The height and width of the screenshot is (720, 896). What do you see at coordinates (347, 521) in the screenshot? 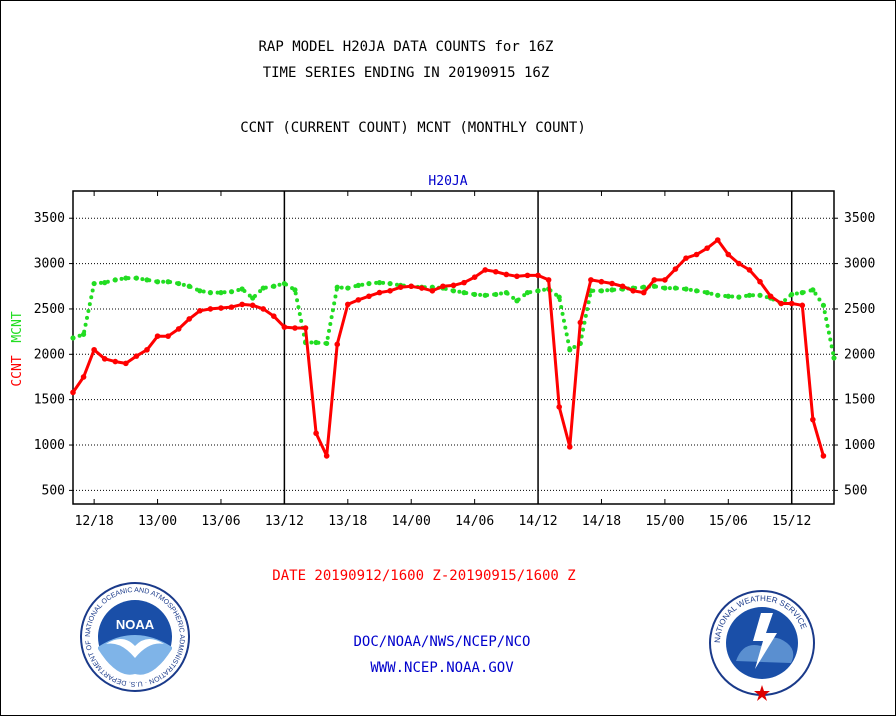
I see `x-tick-label: 13/18` at bounding box center [347, 521].